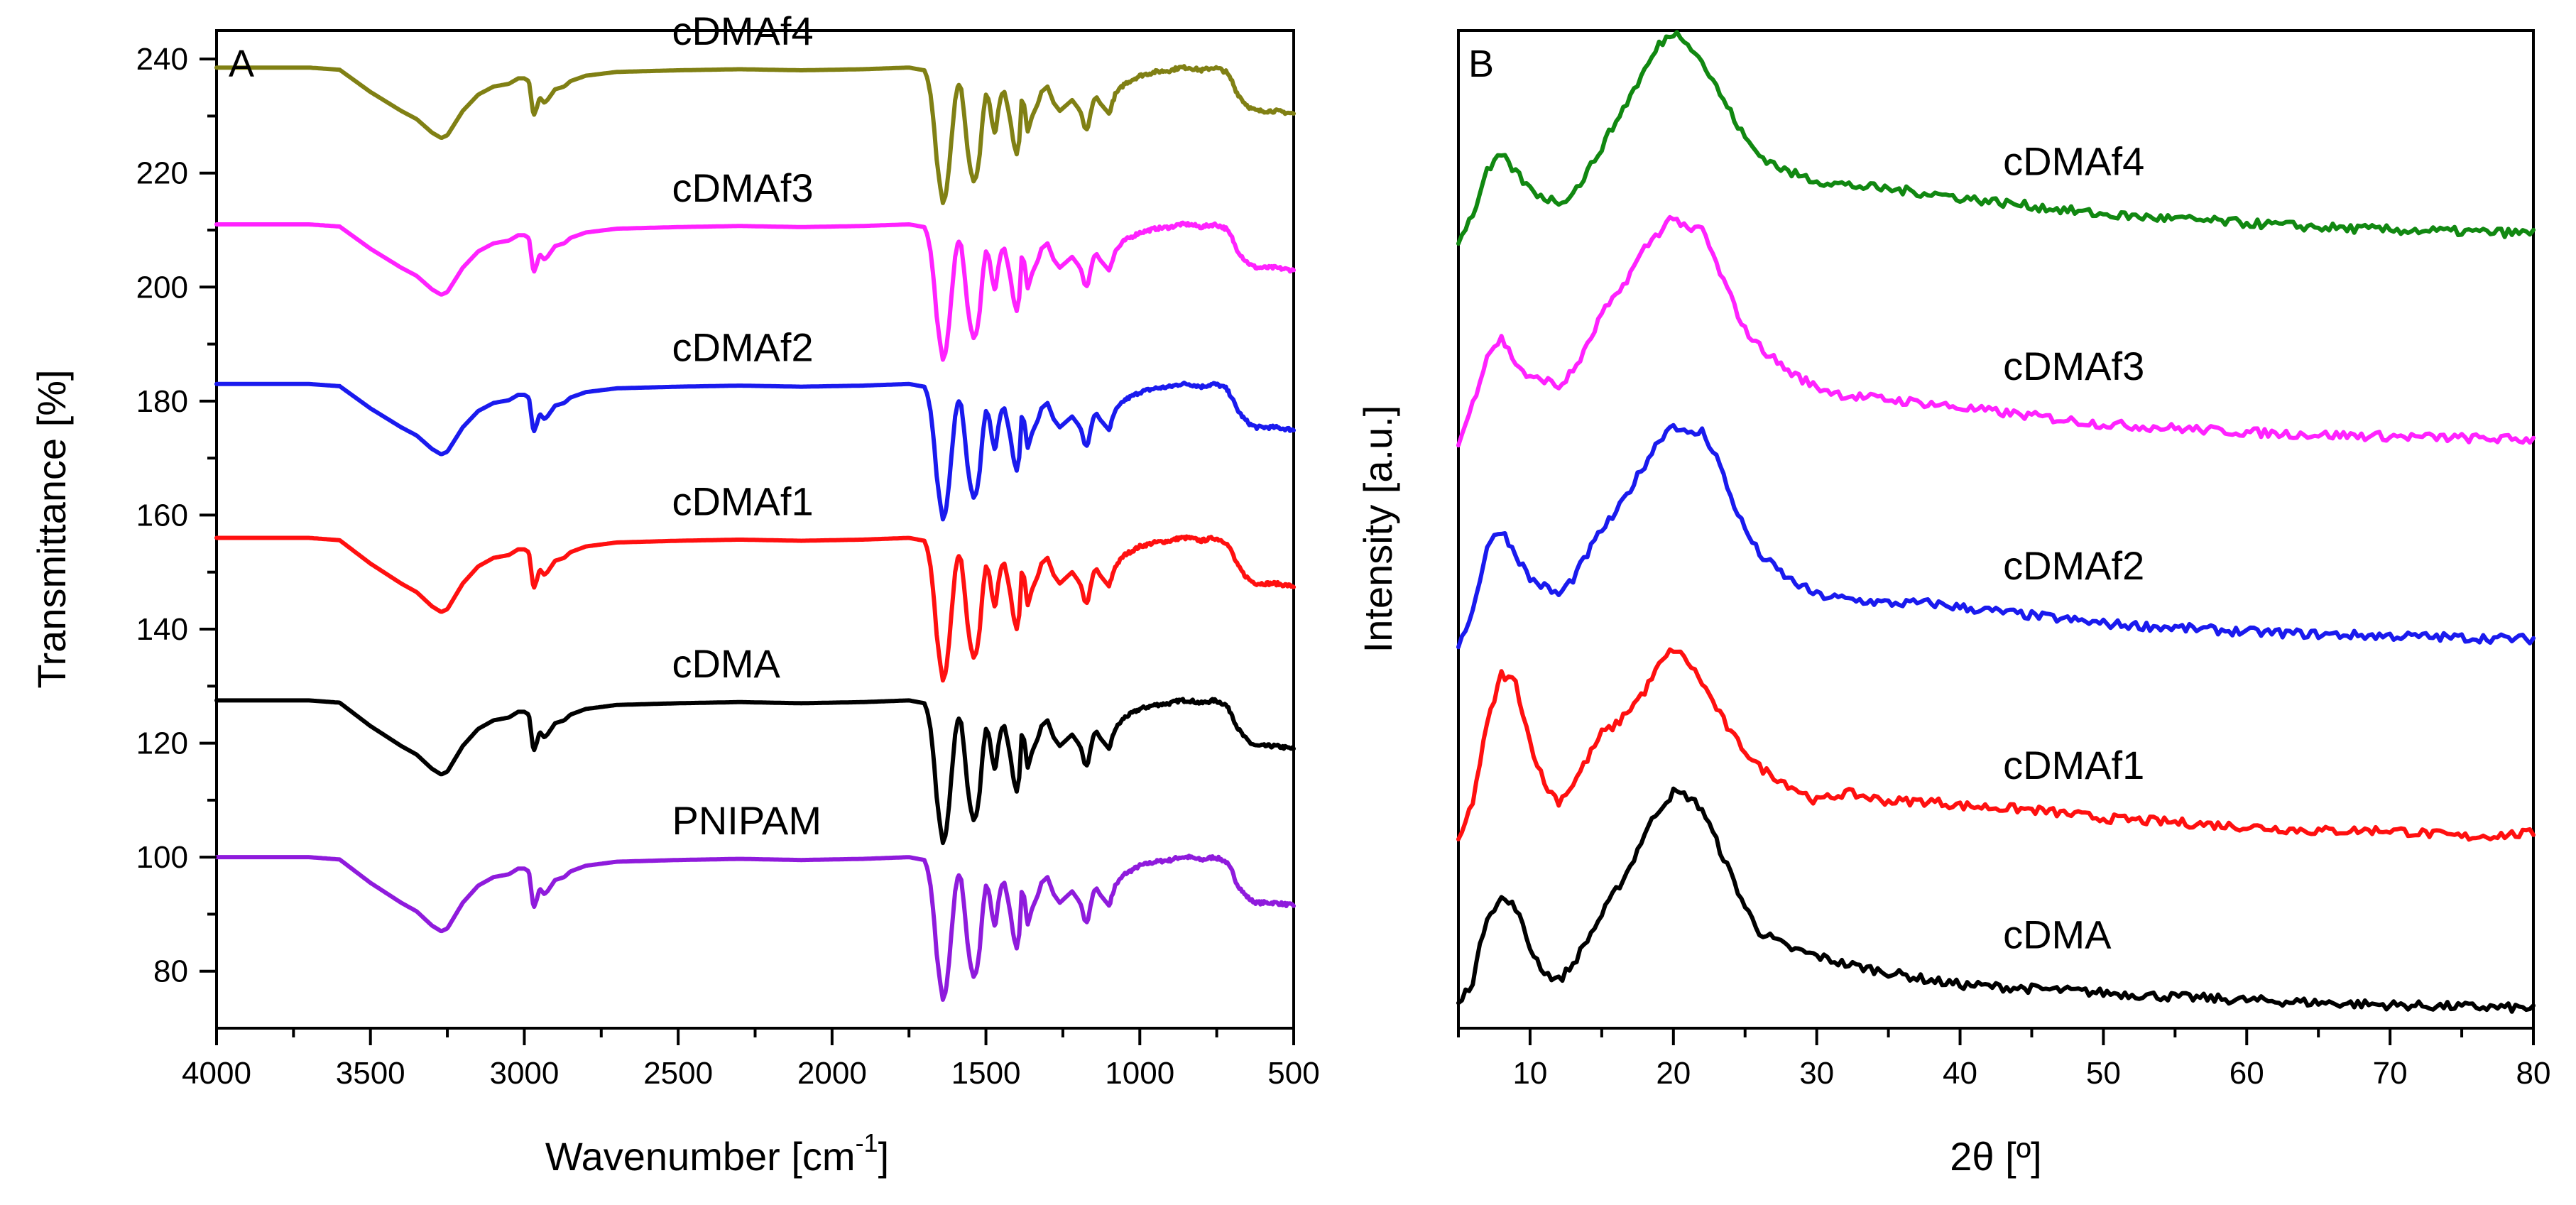 The height and width of the screenshot is (1205, 2576). What do you see at coordinates (162, 629) in the screenshot?
I see `panel-a-y-tick-label: 140` at bounding box center [162, 629].